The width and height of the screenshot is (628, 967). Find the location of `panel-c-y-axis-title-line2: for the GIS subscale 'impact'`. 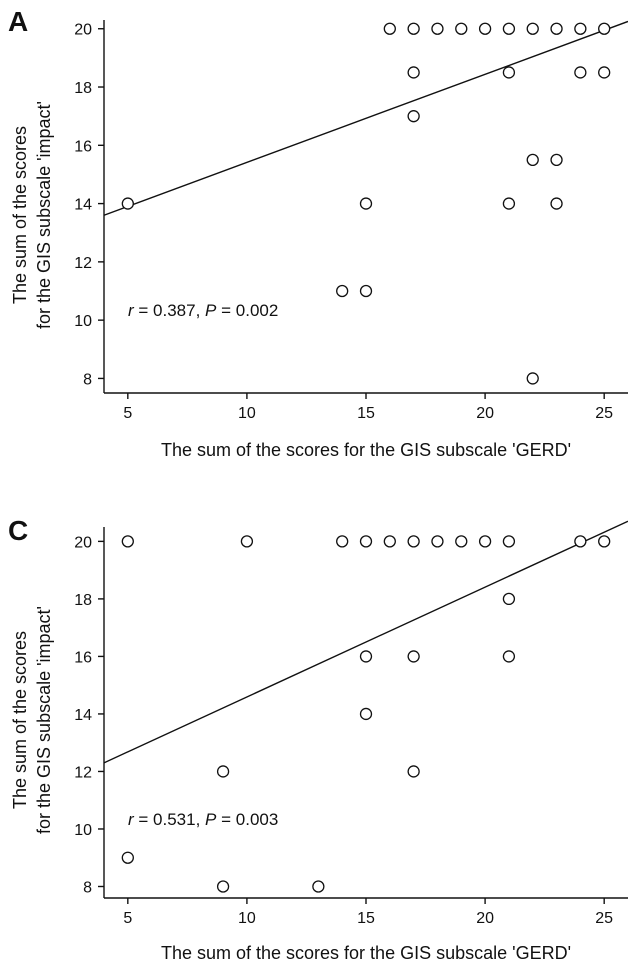

panel-c-y-axis-title-line2: for the GIS subscale 'impact' is located at coordinates (44, 720).